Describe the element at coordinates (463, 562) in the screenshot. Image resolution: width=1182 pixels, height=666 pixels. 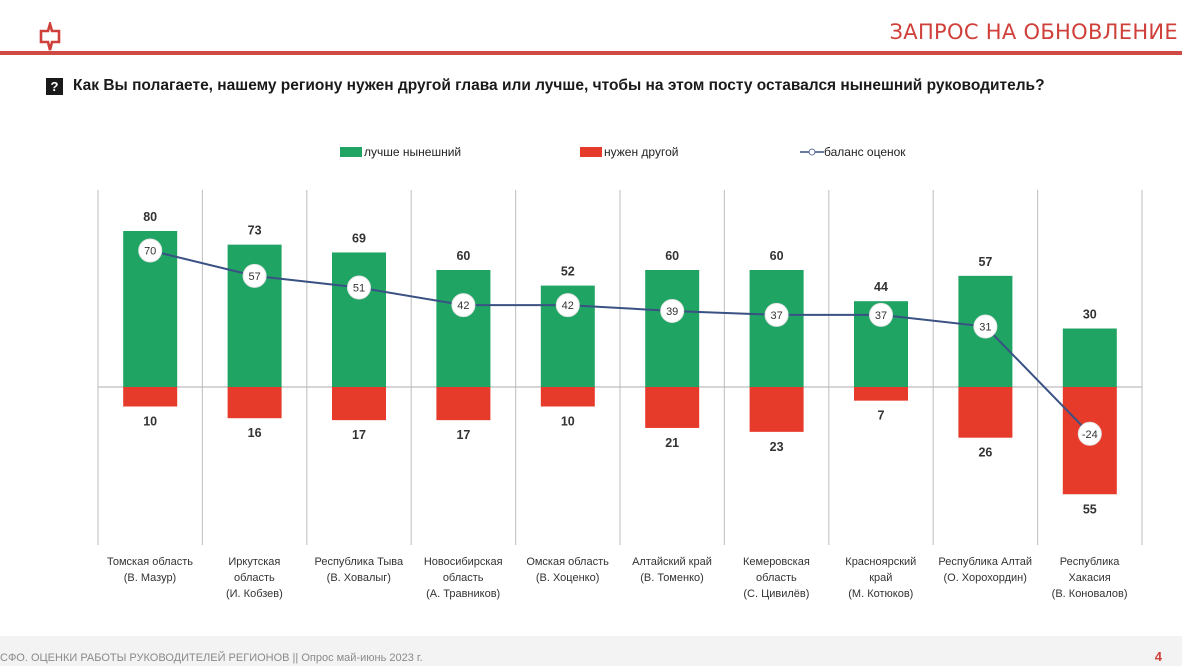
I see `x-tick-label-line: Новосибирская` at that location.